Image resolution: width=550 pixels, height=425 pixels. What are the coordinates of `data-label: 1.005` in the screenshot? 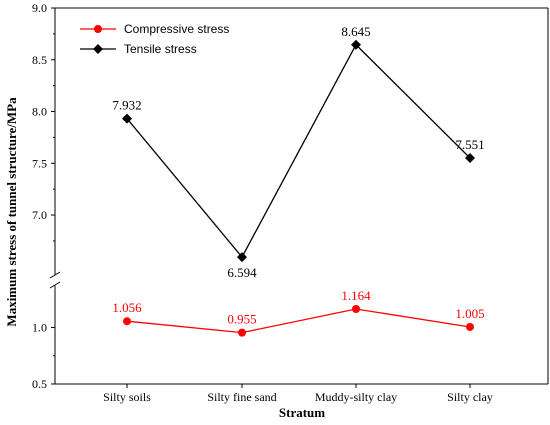 It's located at (469, 313).